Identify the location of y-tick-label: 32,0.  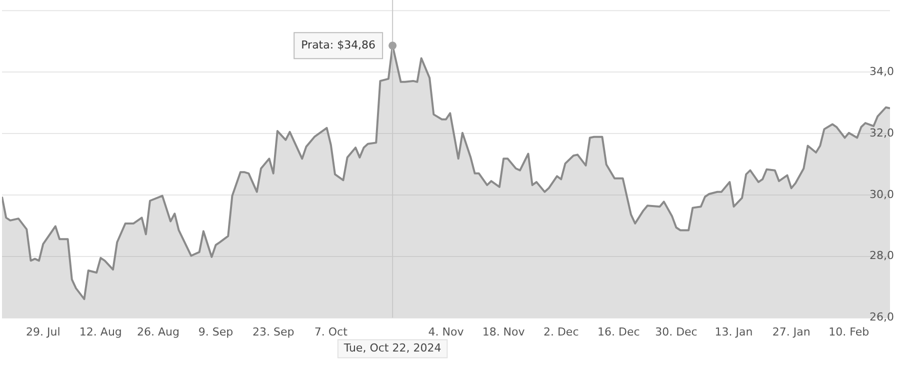
(882, 133).